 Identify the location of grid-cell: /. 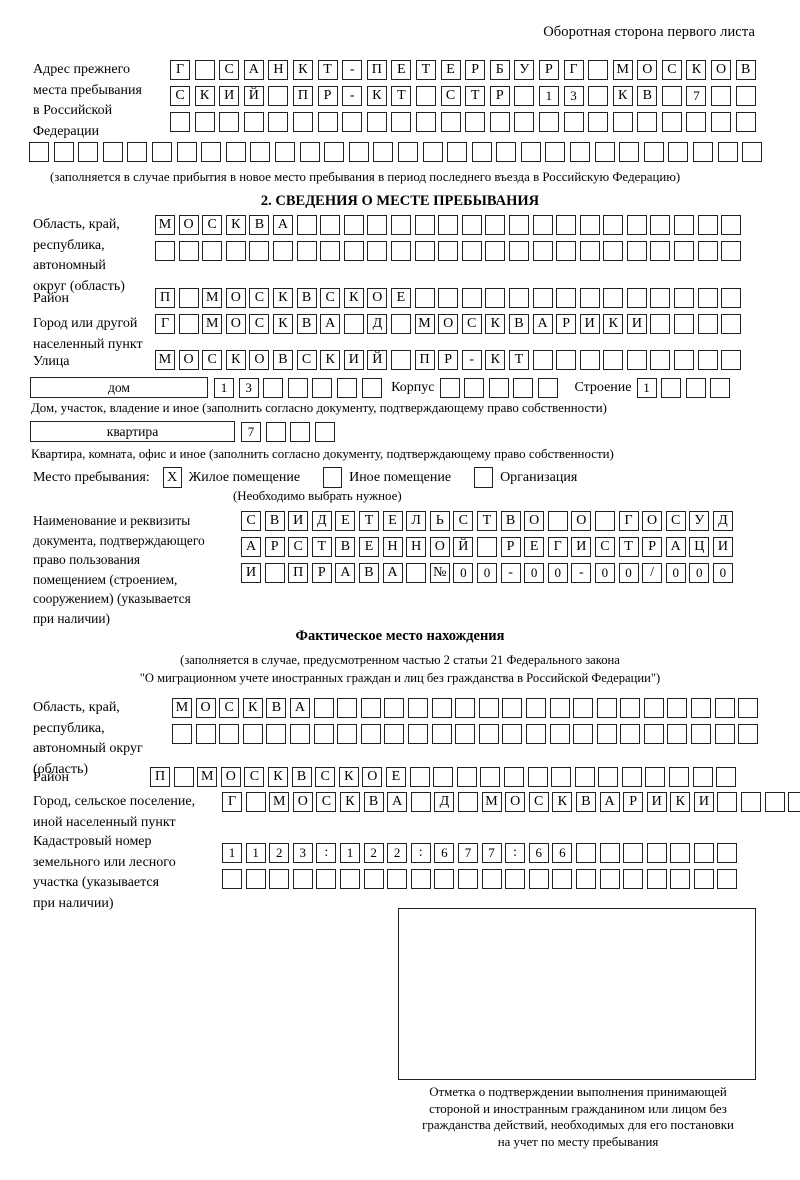
(652, 573).